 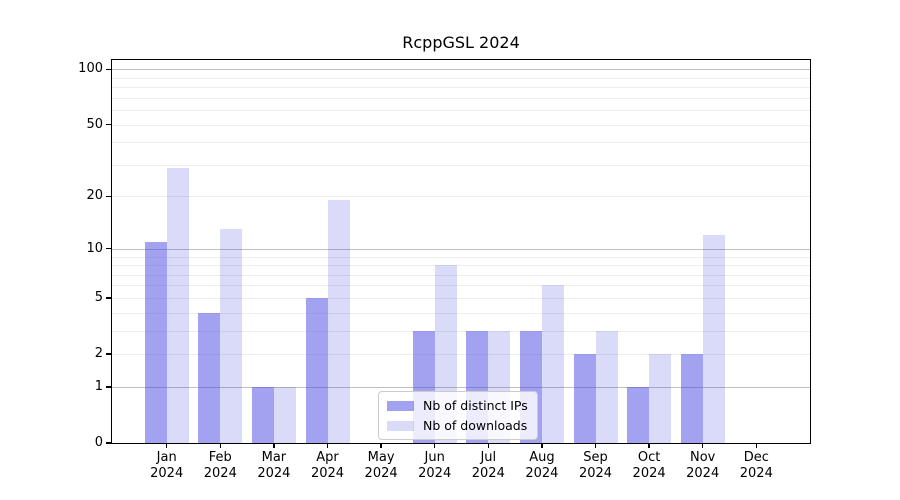 I want to click on x-tick-month: Aug, so click(x=542, y=457).